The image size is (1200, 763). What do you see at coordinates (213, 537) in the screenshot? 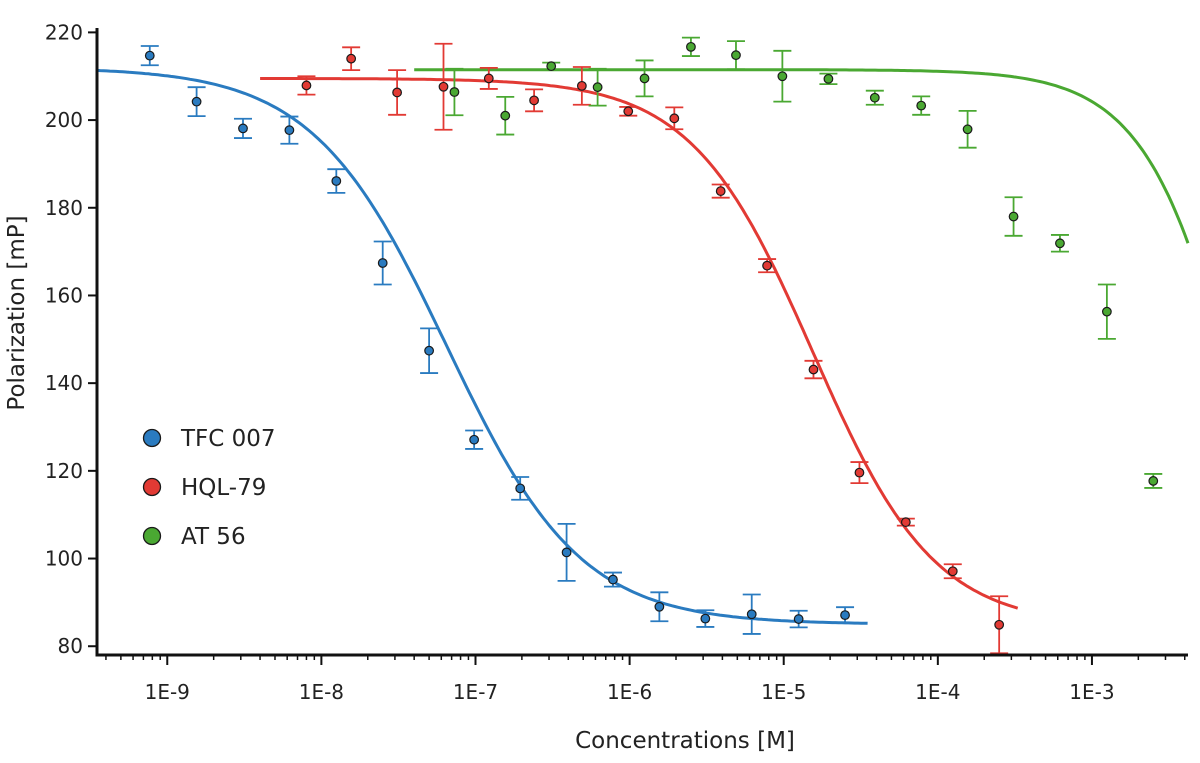
I see `legend-label: AT 56` at bounding box center [213, 537].